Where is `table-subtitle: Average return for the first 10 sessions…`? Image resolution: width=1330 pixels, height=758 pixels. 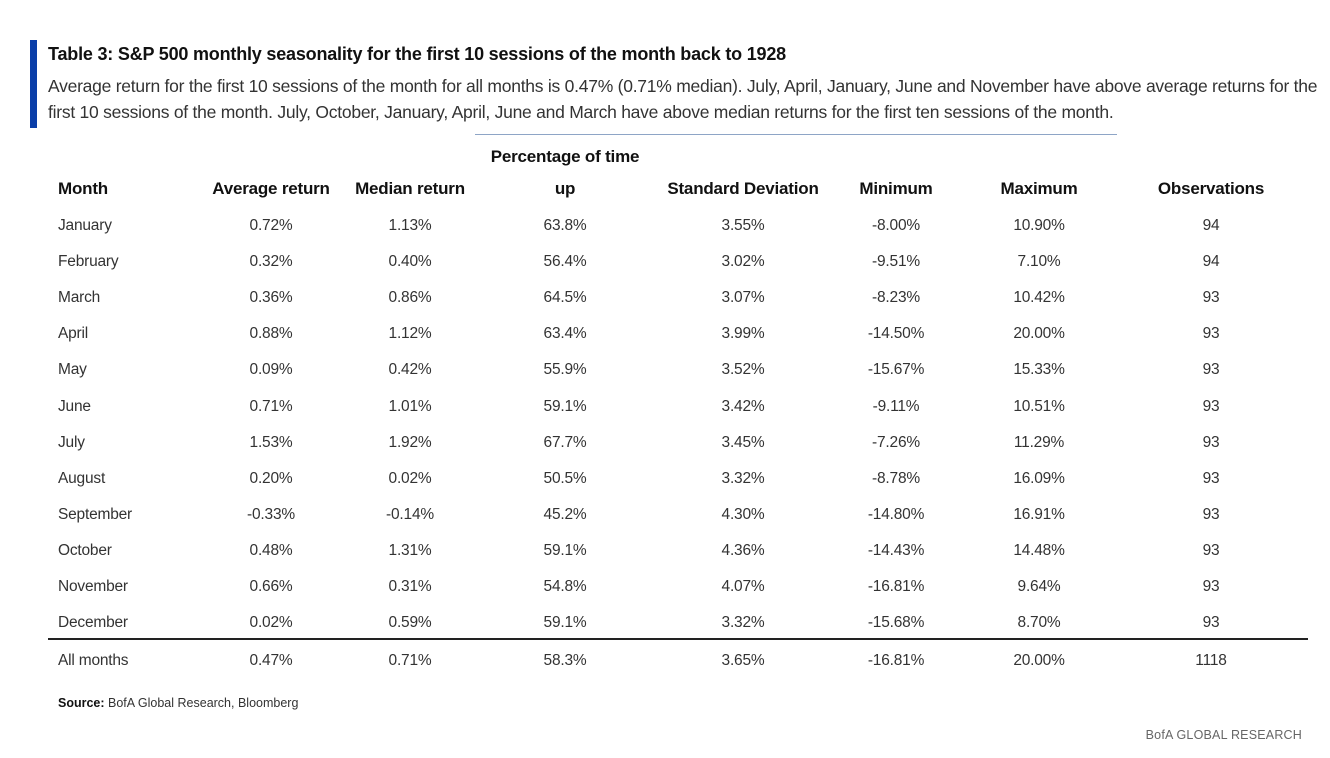
table-subtitle: Average return for the first 10 sessions… is located at coordinates (683, 99).